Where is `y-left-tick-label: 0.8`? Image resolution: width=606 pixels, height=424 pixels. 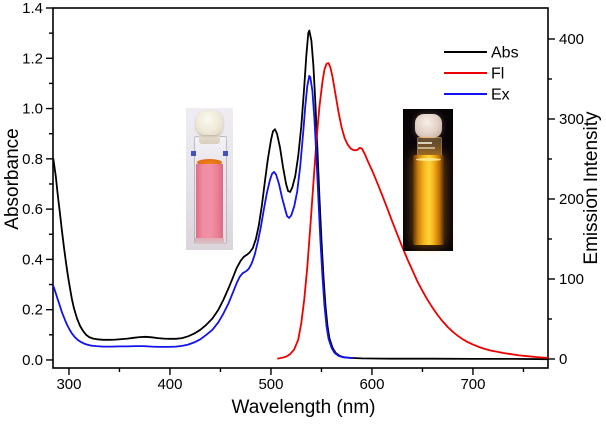
y-left-tick-label: 0.8 is located at coordinates (32, 159).